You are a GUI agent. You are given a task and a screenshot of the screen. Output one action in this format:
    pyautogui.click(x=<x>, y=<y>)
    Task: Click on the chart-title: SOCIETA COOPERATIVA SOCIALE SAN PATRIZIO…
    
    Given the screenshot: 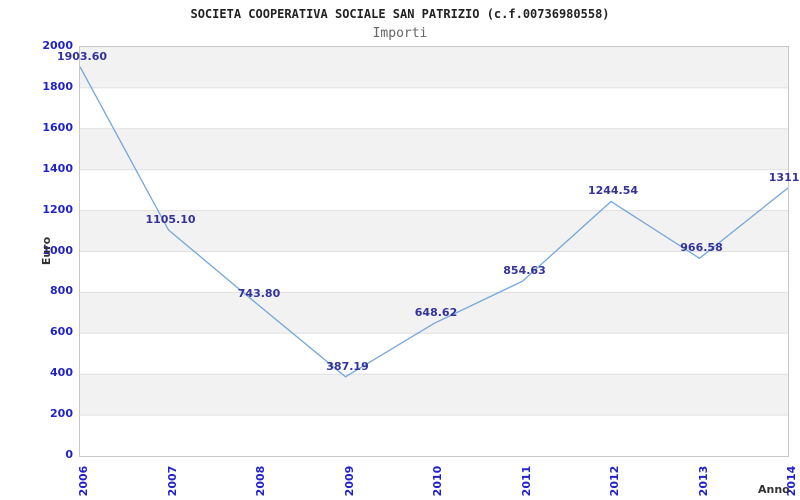 What is the action you would take?
    pyautogui.click(x=400, y=14)
    